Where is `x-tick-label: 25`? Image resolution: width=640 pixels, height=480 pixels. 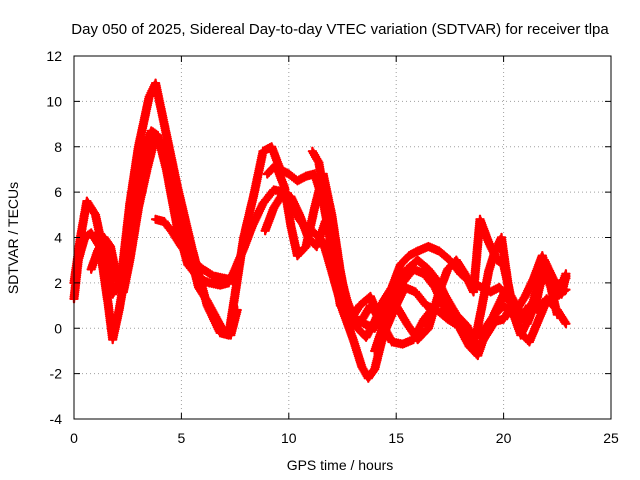
x-tick-label: 25 is located at coordinates (611, 438).